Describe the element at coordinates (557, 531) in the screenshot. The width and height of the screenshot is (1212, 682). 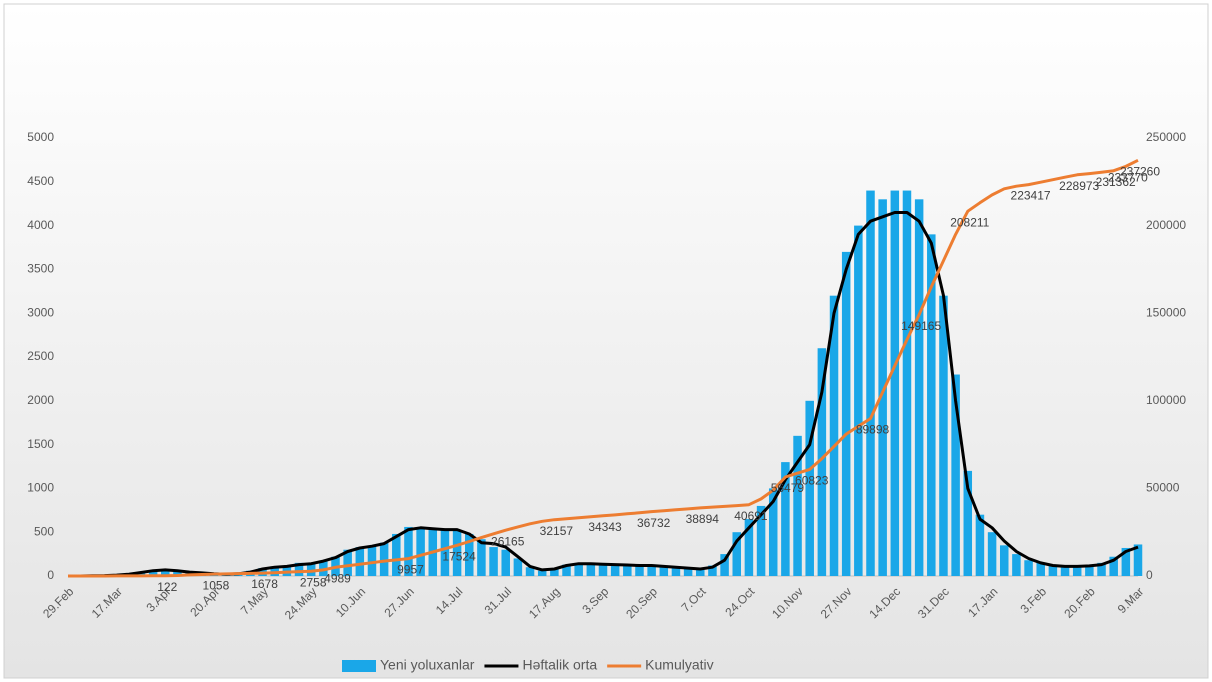
I see `data-label: 32157` at that location.